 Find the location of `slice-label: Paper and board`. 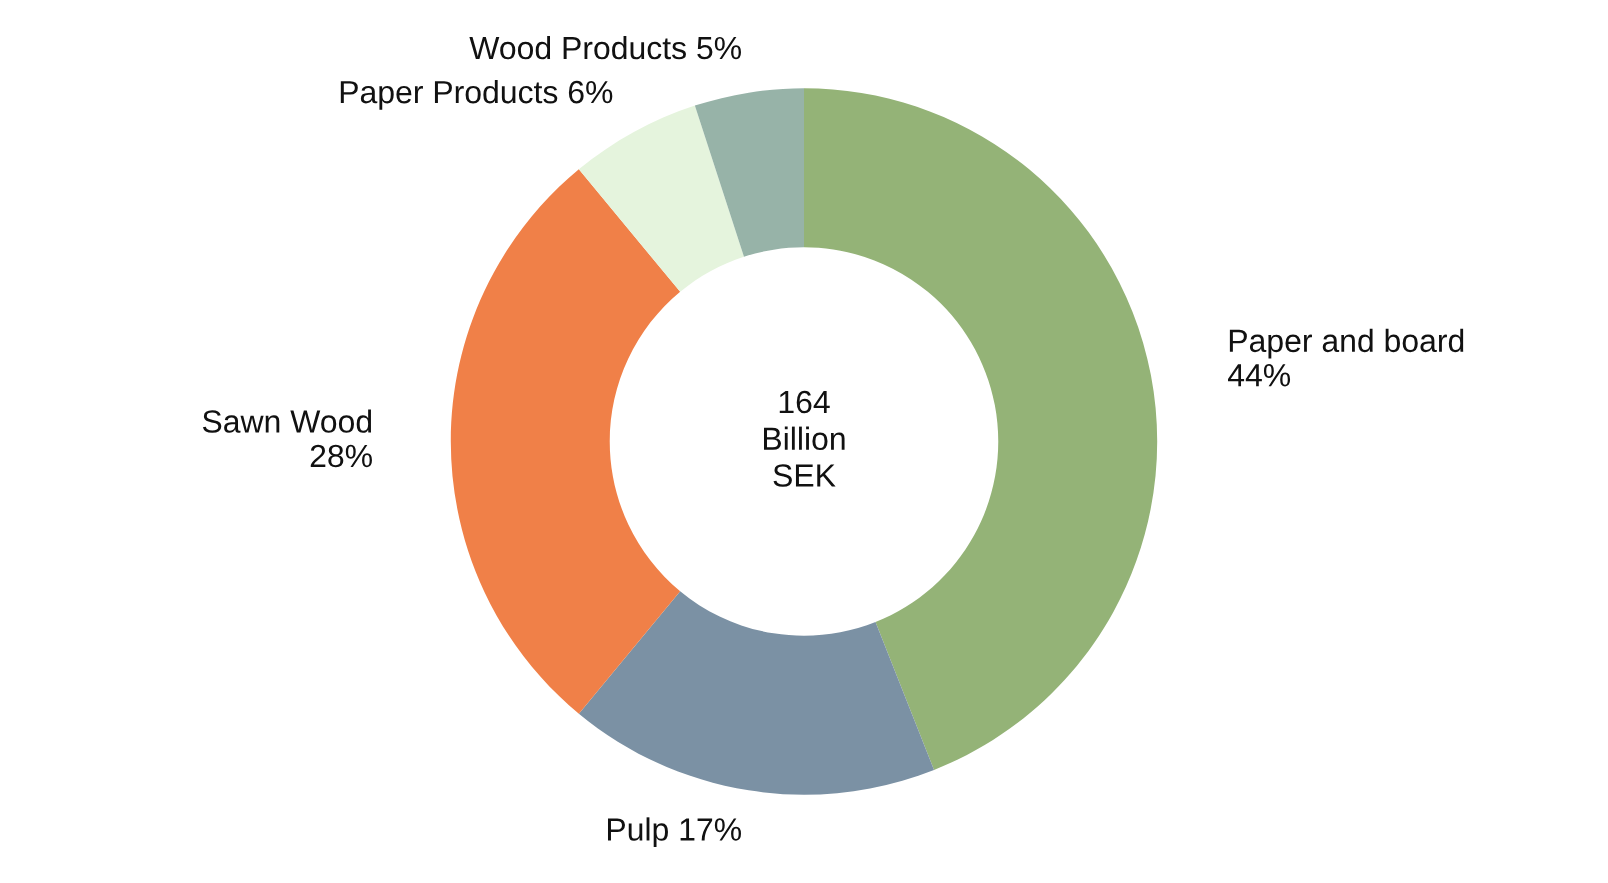

slice-label: Paper and board is located at coordinates (1346, 343).